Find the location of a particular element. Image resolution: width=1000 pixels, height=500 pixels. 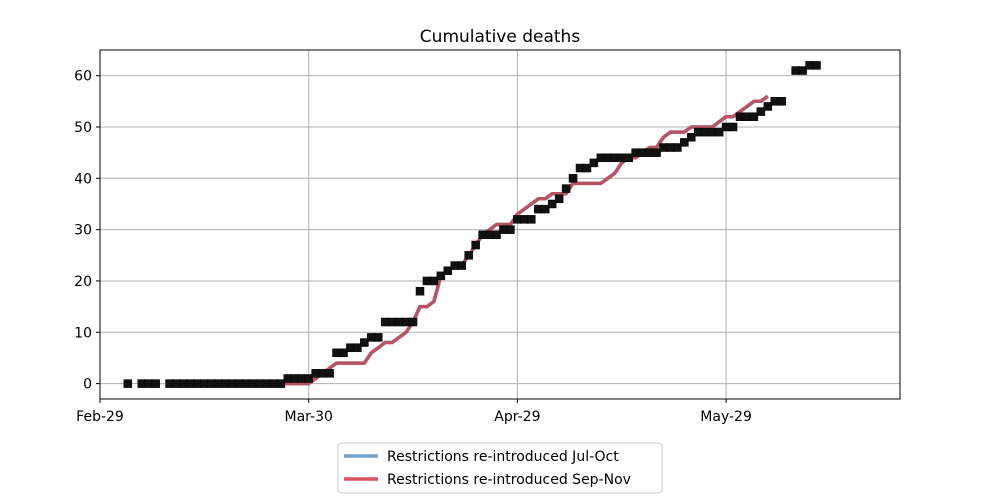

chart-title: Cumulative deaths is located at coordinates (500, 37).